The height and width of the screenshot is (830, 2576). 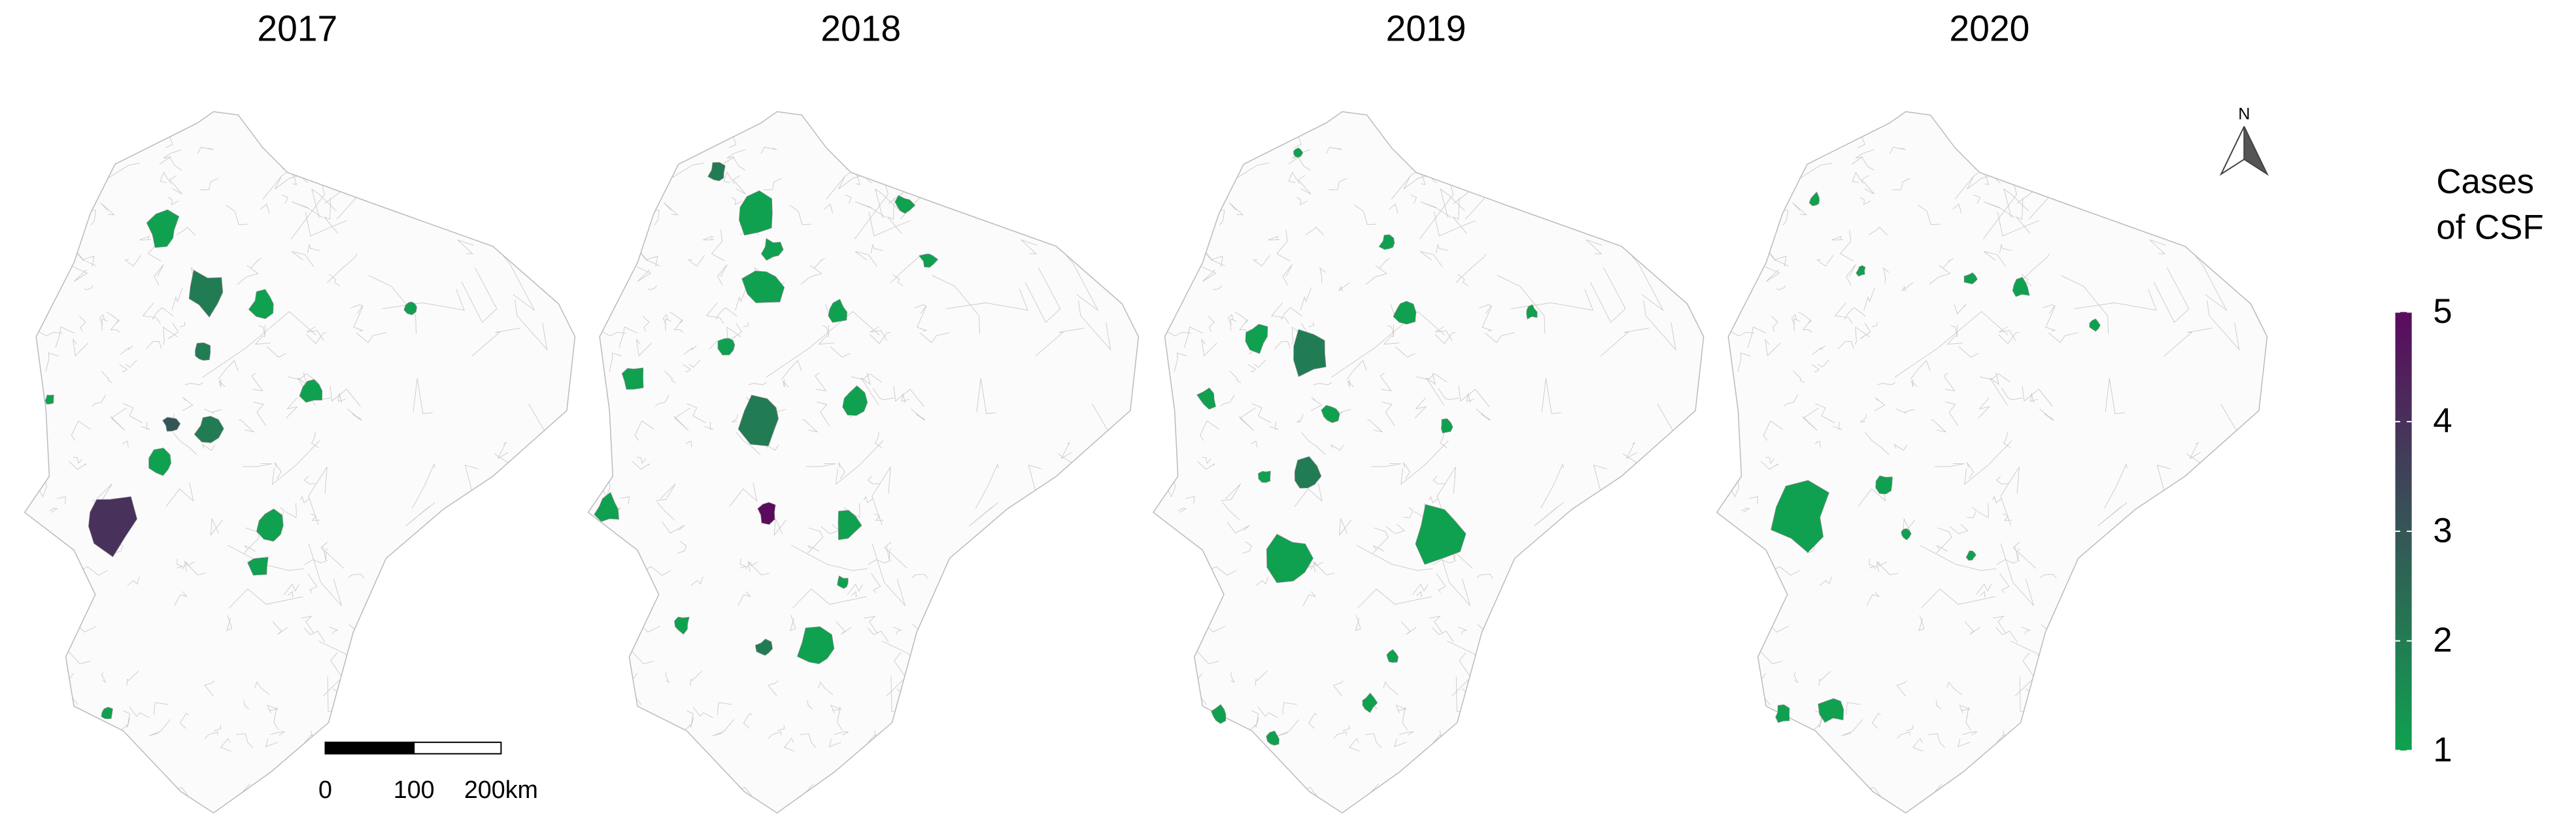 I want to click on panel-title: 2019, so click(x=1426, y=28).